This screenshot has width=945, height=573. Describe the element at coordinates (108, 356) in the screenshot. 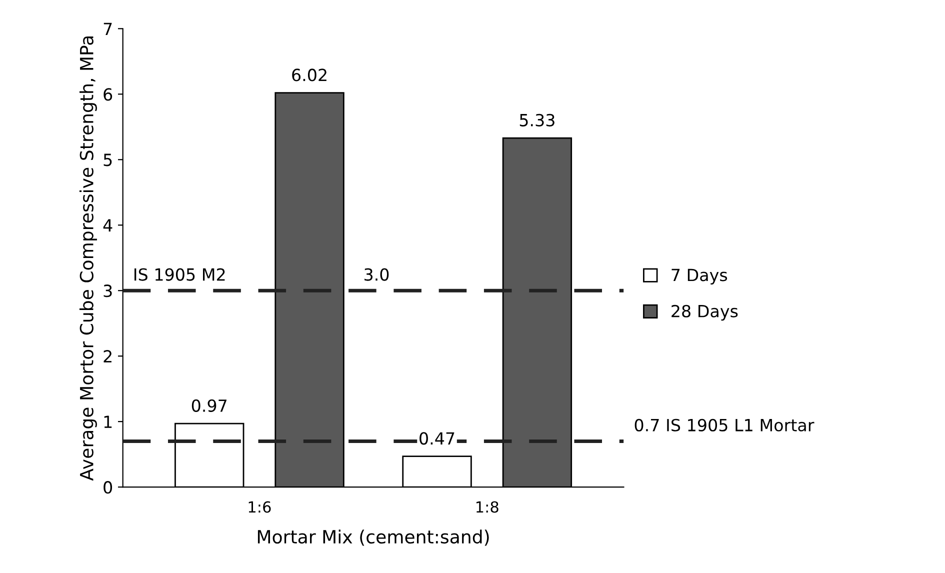

I see `y-tick-label: 2` at that location.